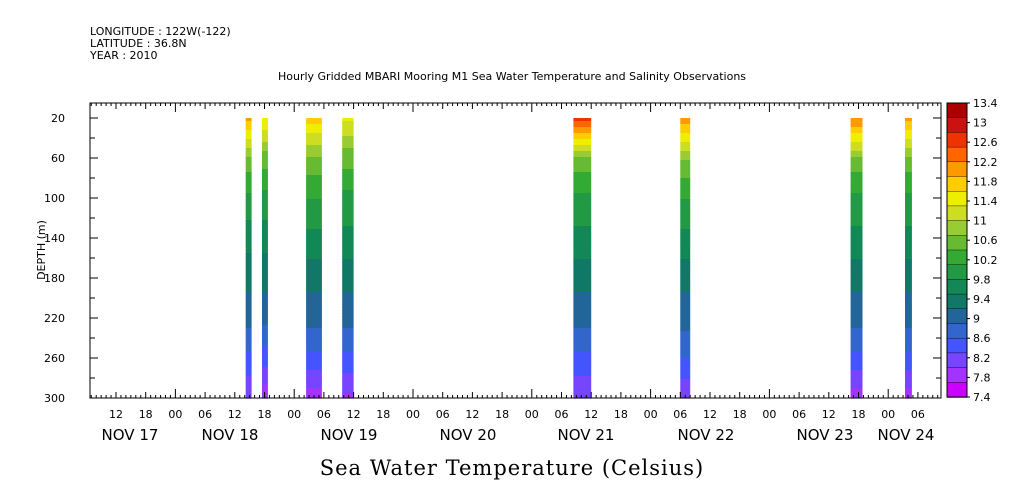  What do you see at coordinates (957, 316) in the screenshot?
I see `colorbar-swatch` at bounding box center [957, 316].